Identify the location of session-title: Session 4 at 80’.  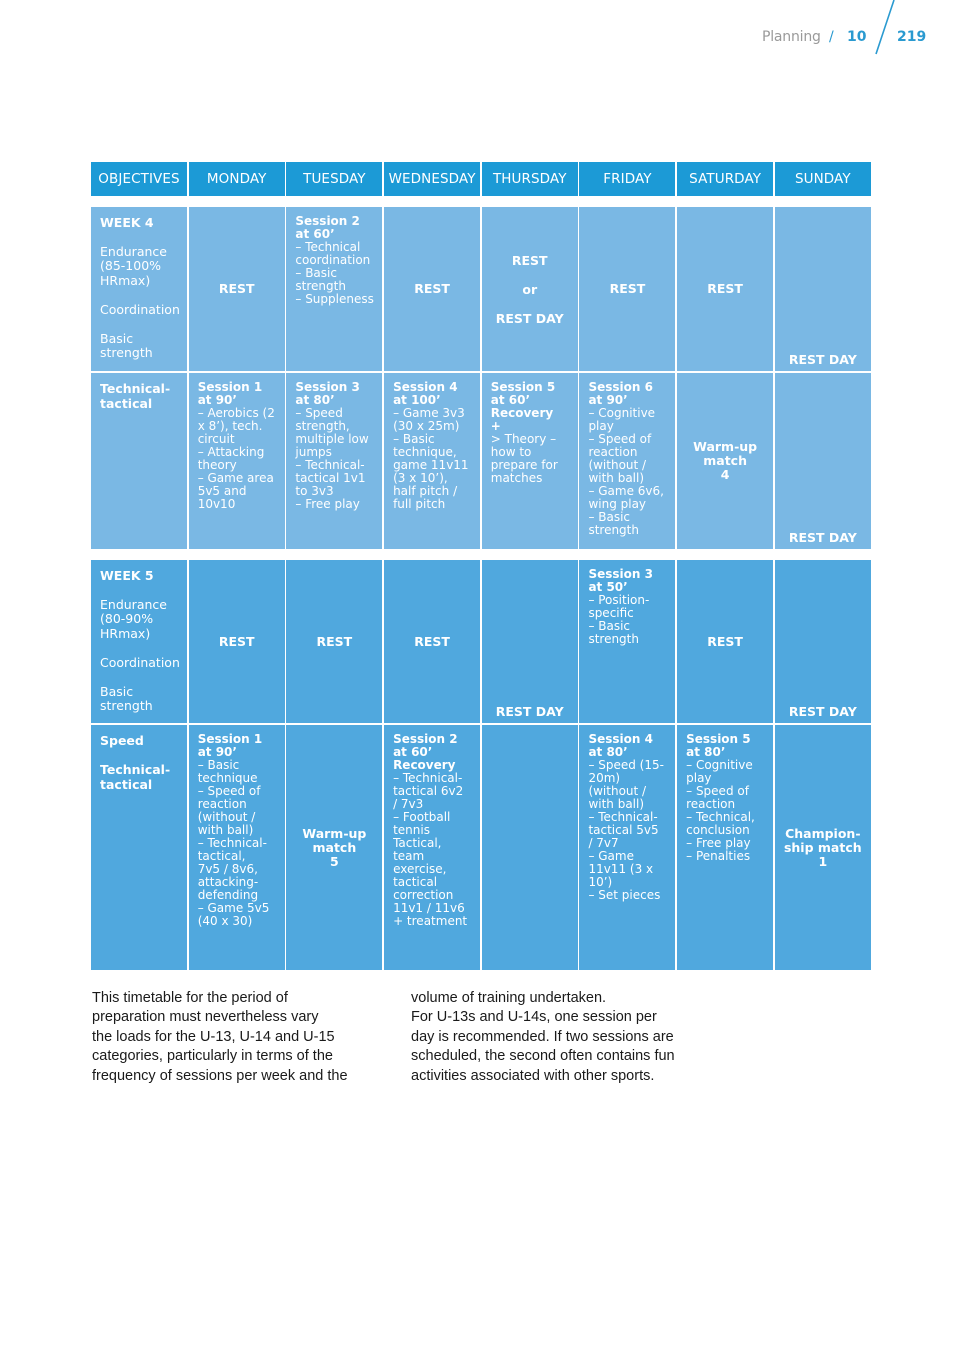
(620, 746).